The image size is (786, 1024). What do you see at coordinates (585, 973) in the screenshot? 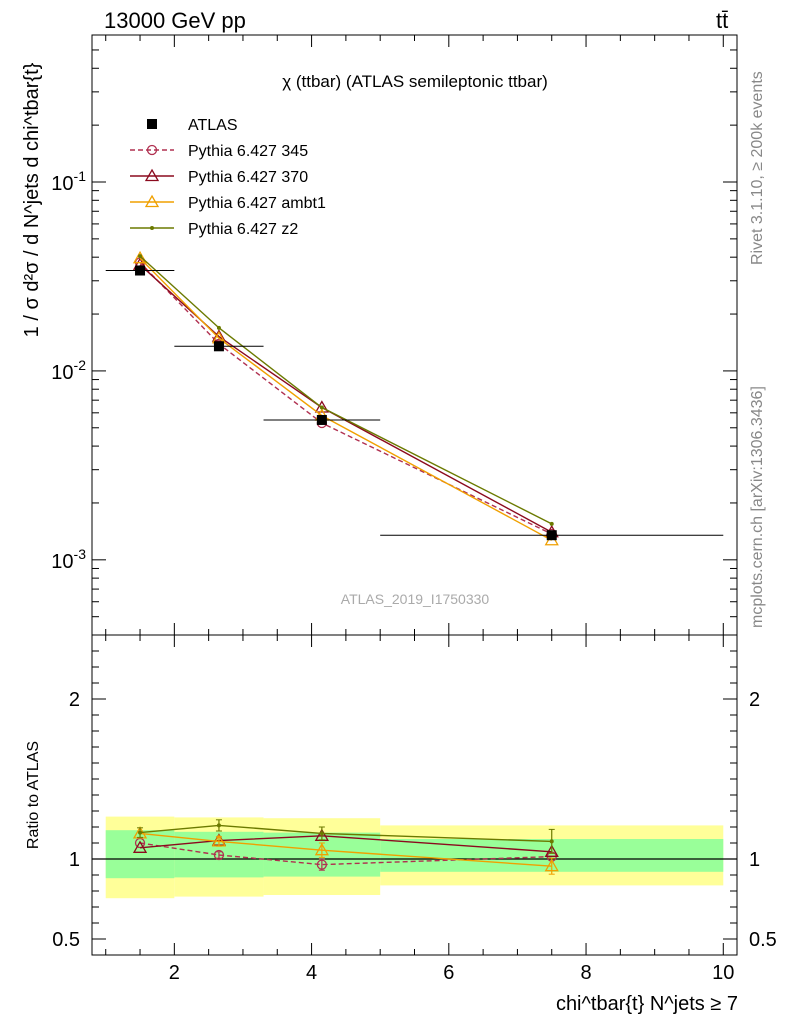
I see `ratio-x-tick-label: 8` at bounding box center [585, 973].